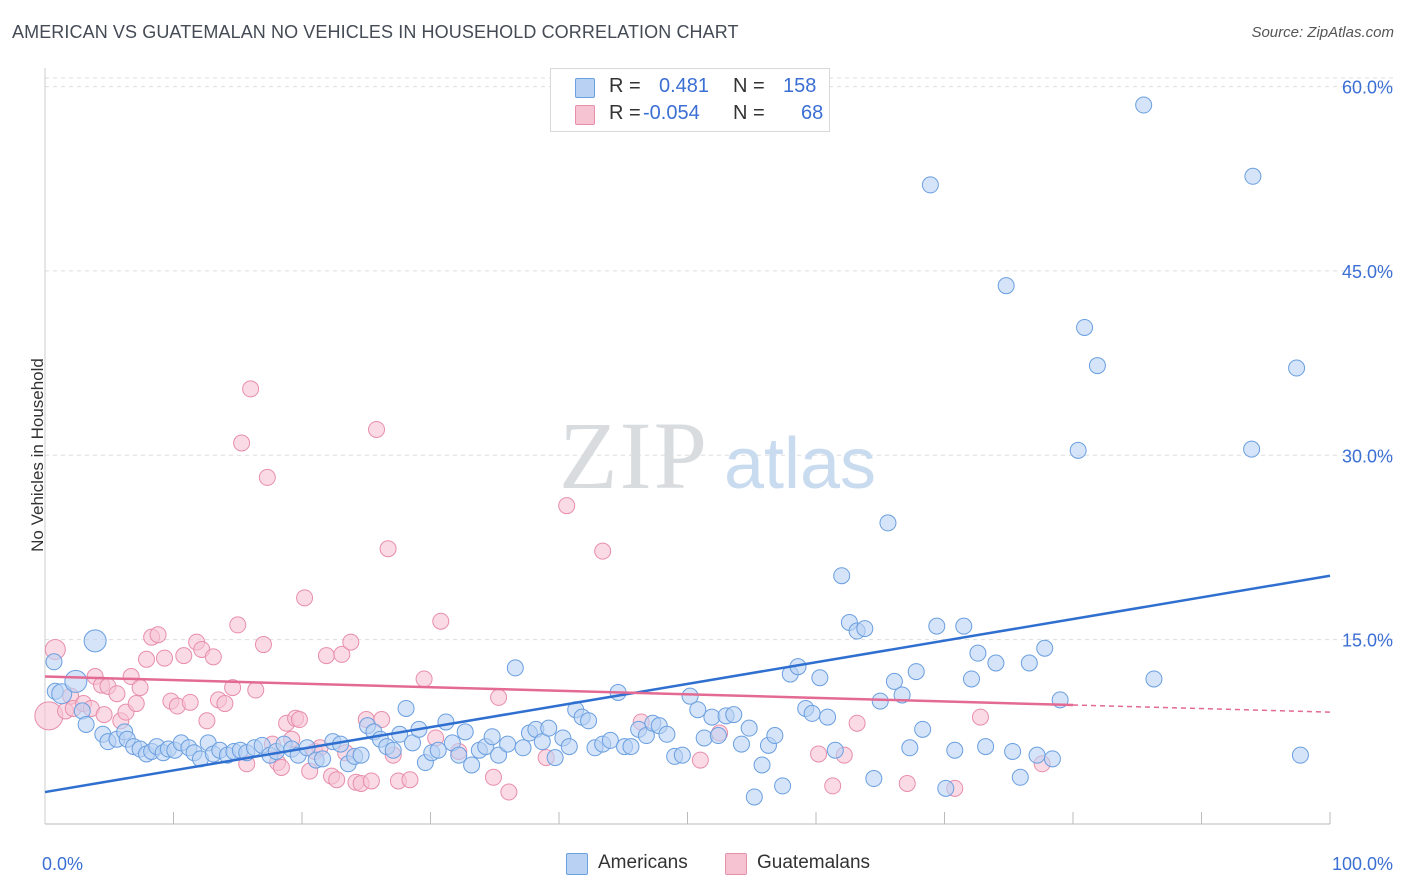  Describe the element at coordinates (736, 864) in the screenshot. I see `guatemalans-legend-swatch` at that location.